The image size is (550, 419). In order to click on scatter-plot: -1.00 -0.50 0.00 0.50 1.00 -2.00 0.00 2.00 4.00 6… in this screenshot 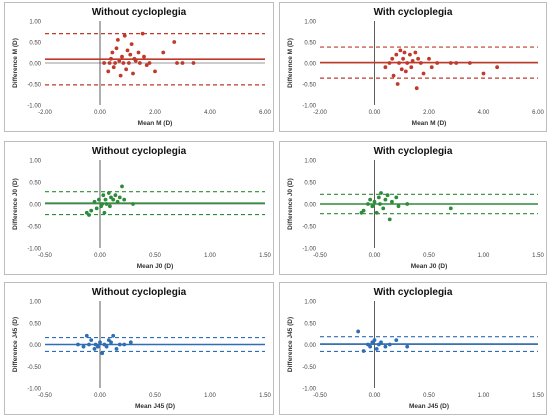, I will do `click(141, 74)`.